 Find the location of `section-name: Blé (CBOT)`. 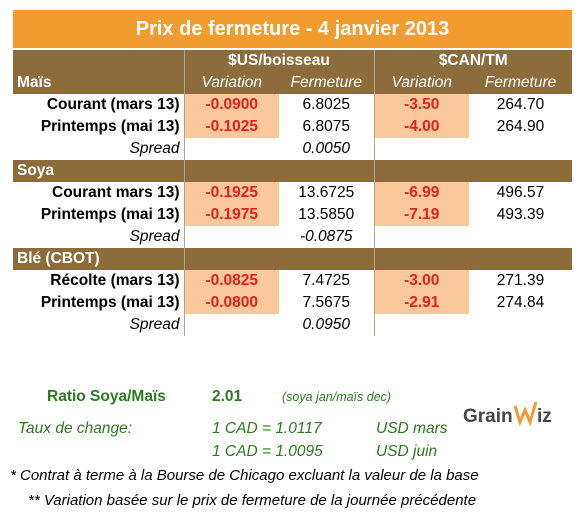

section-name: Blé (CBOT) is located at coordinates (99, 259).